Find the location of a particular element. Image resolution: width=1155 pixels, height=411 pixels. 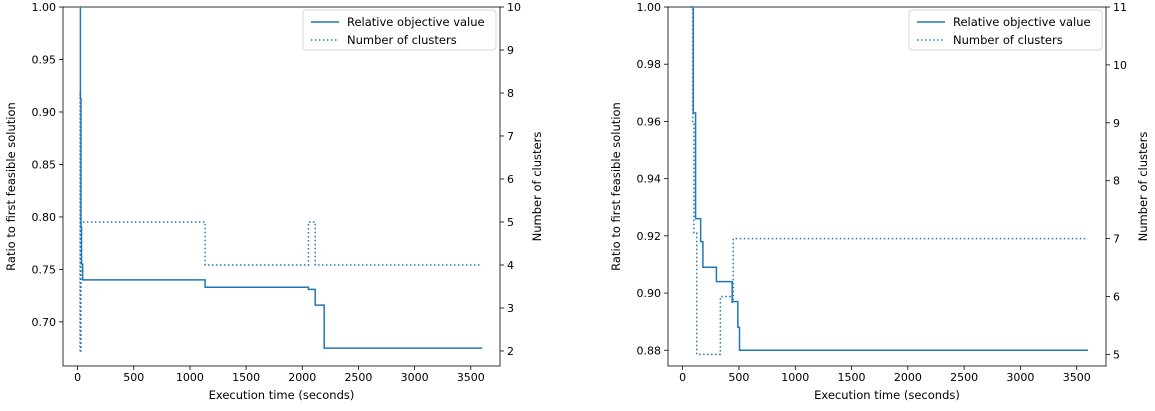

chart1-y-axis-label: Ratio to first feasible solution is located at coordinates (11, 186).